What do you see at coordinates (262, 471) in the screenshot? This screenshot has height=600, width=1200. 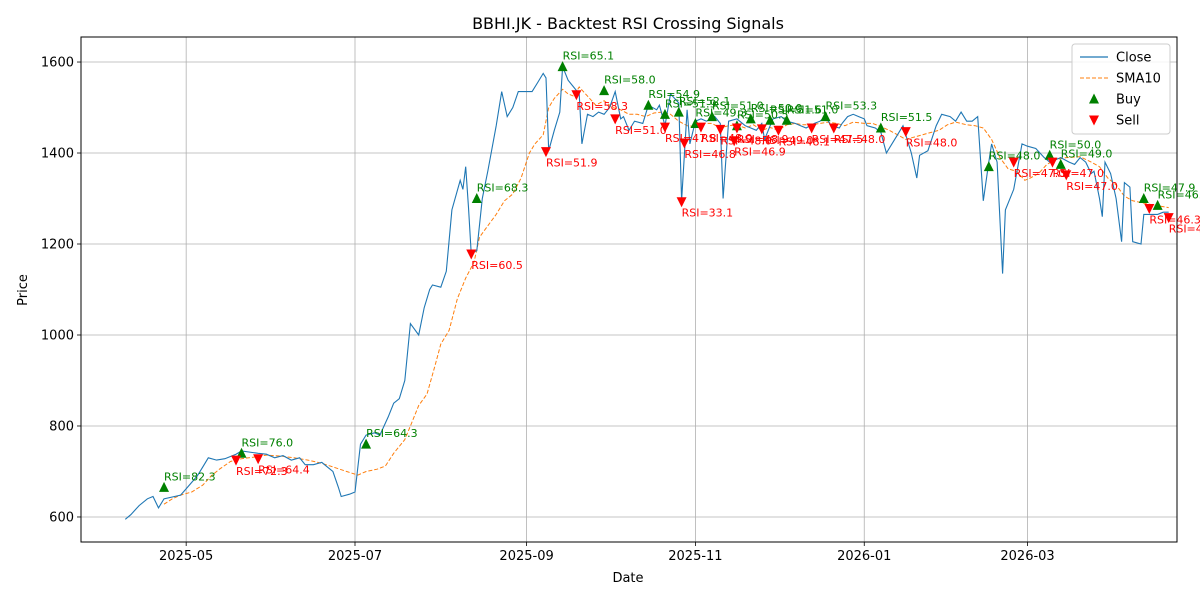 I see `sell-label: RSI=72.3` at bounding box center [262, 471].